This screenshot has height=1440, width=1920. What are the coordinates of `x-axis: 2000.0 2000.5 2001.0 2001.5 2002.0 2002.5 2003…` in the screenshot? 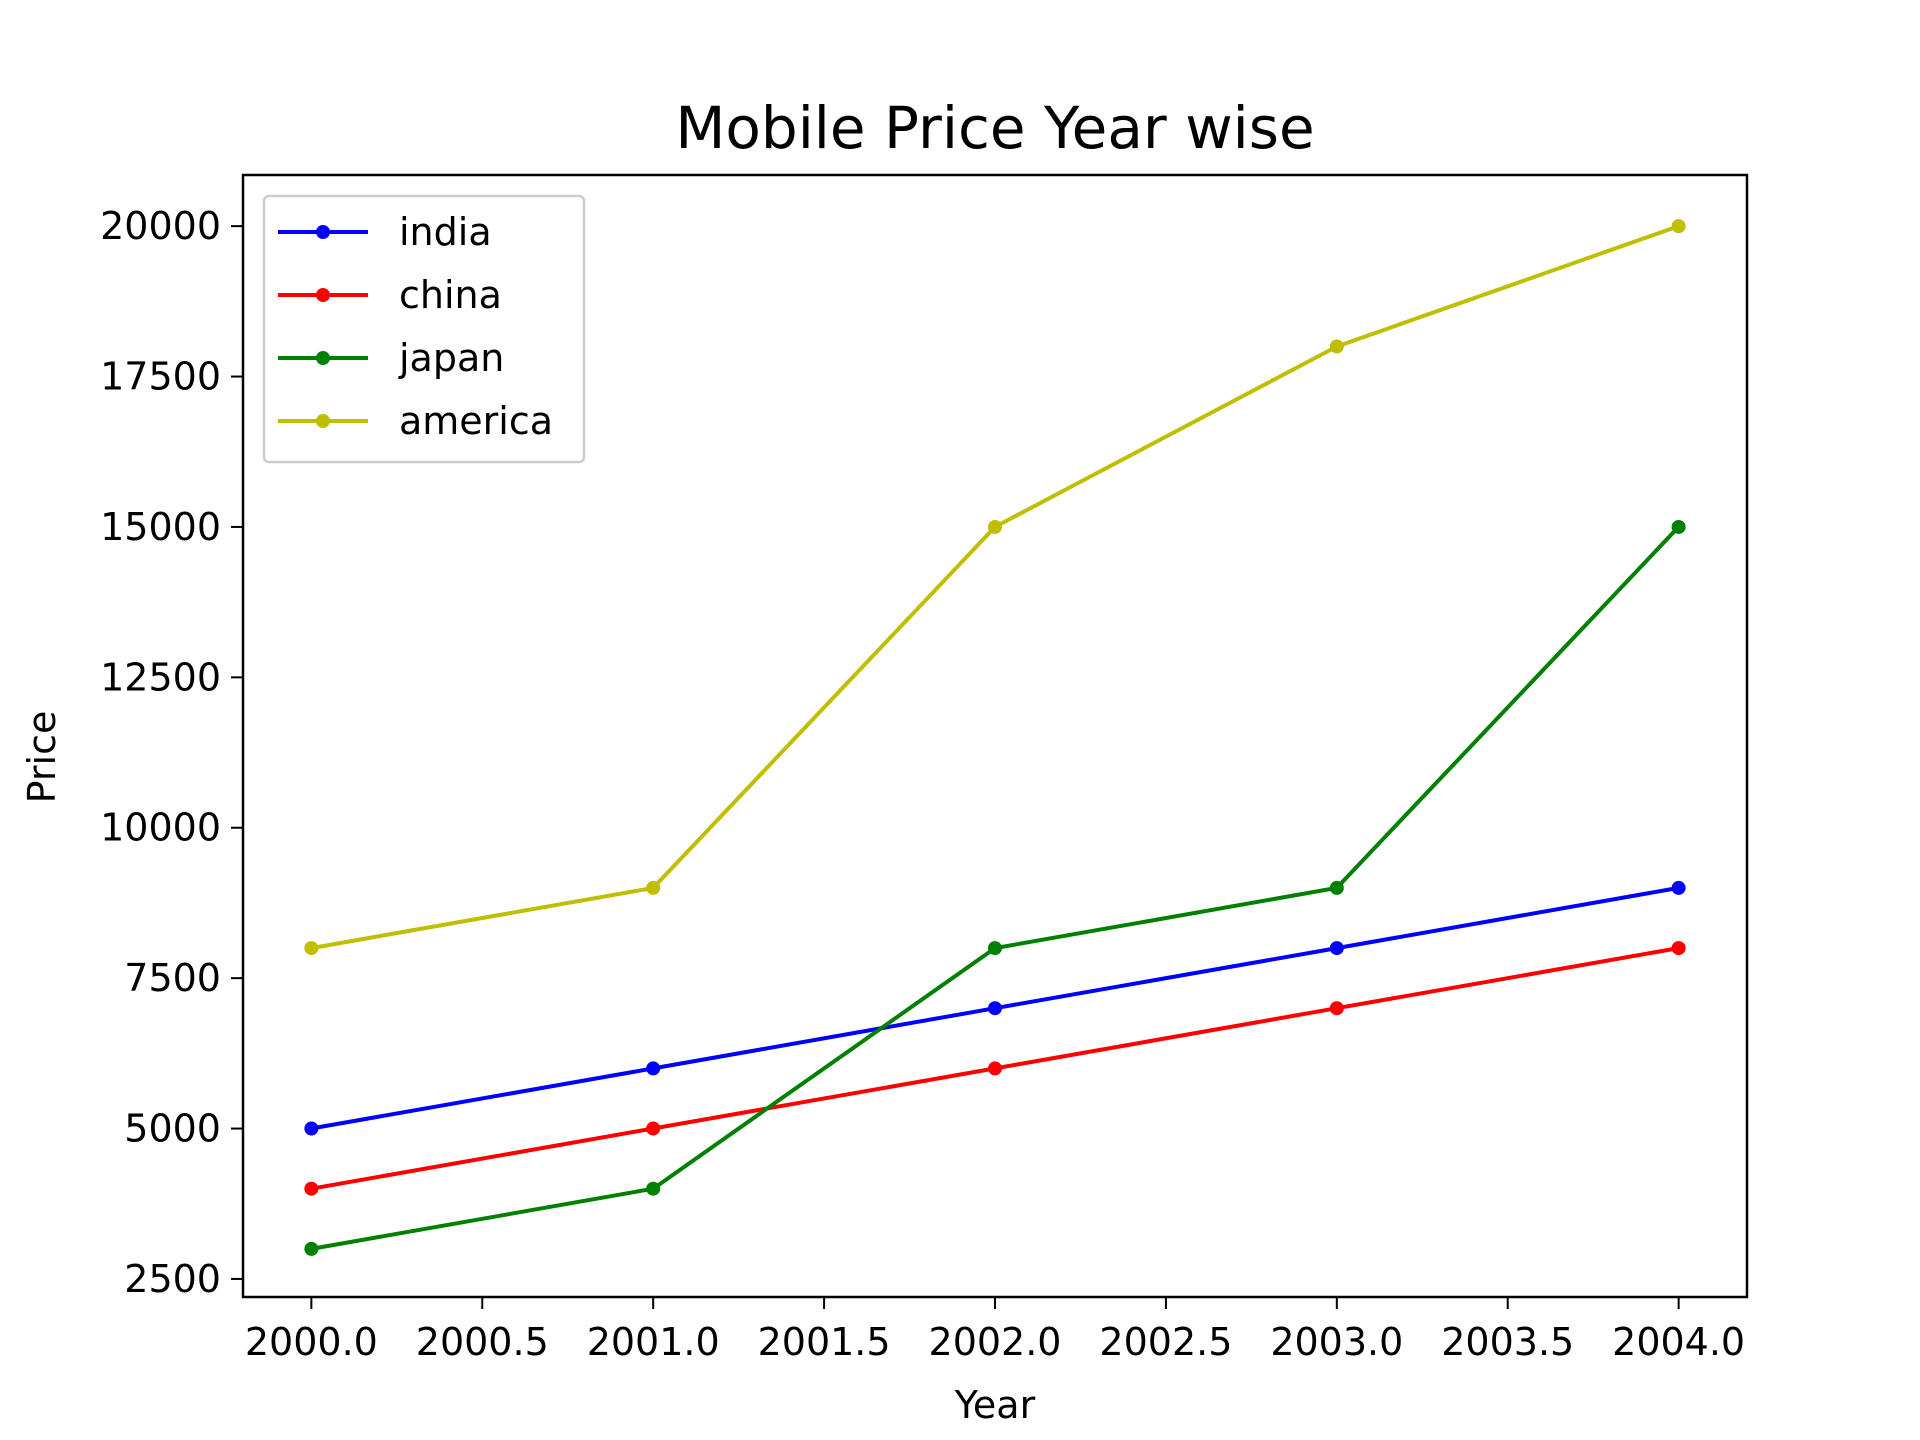 It's located at (995, 1330).